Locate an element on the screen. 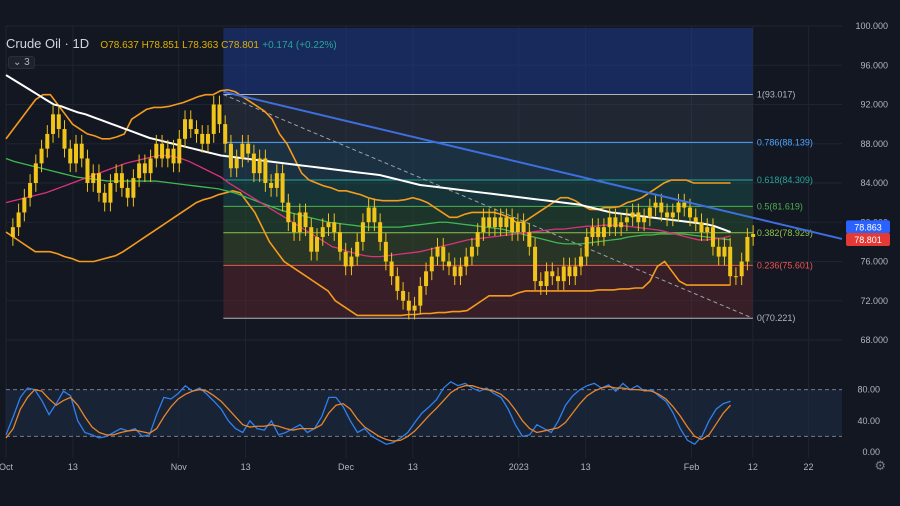  fib-zone-upper is located at coordinates (488, 61).